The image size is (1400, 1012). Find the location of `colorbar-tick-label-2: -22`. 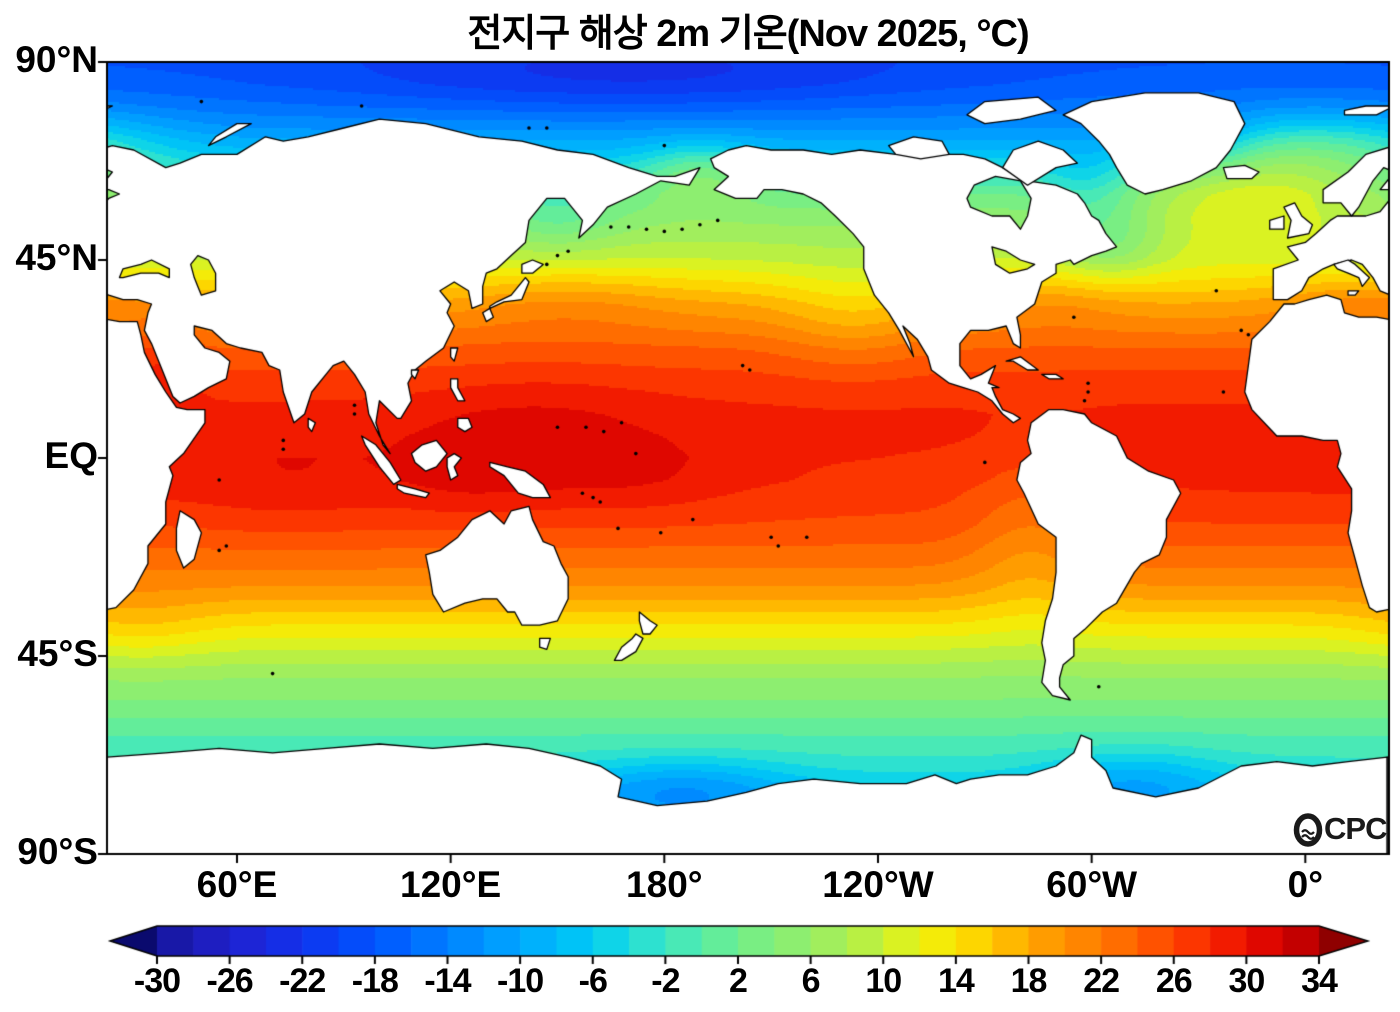

colorbar-tick-label-2: -22 is located at coordinates (302, 981).